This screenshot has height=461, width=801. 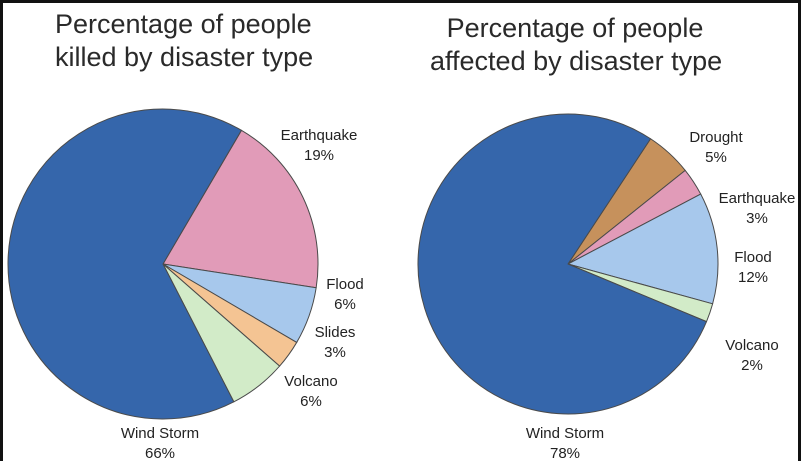 I want to click on chart-1-label-slides-name: Slides, so click(x=335, y=332).